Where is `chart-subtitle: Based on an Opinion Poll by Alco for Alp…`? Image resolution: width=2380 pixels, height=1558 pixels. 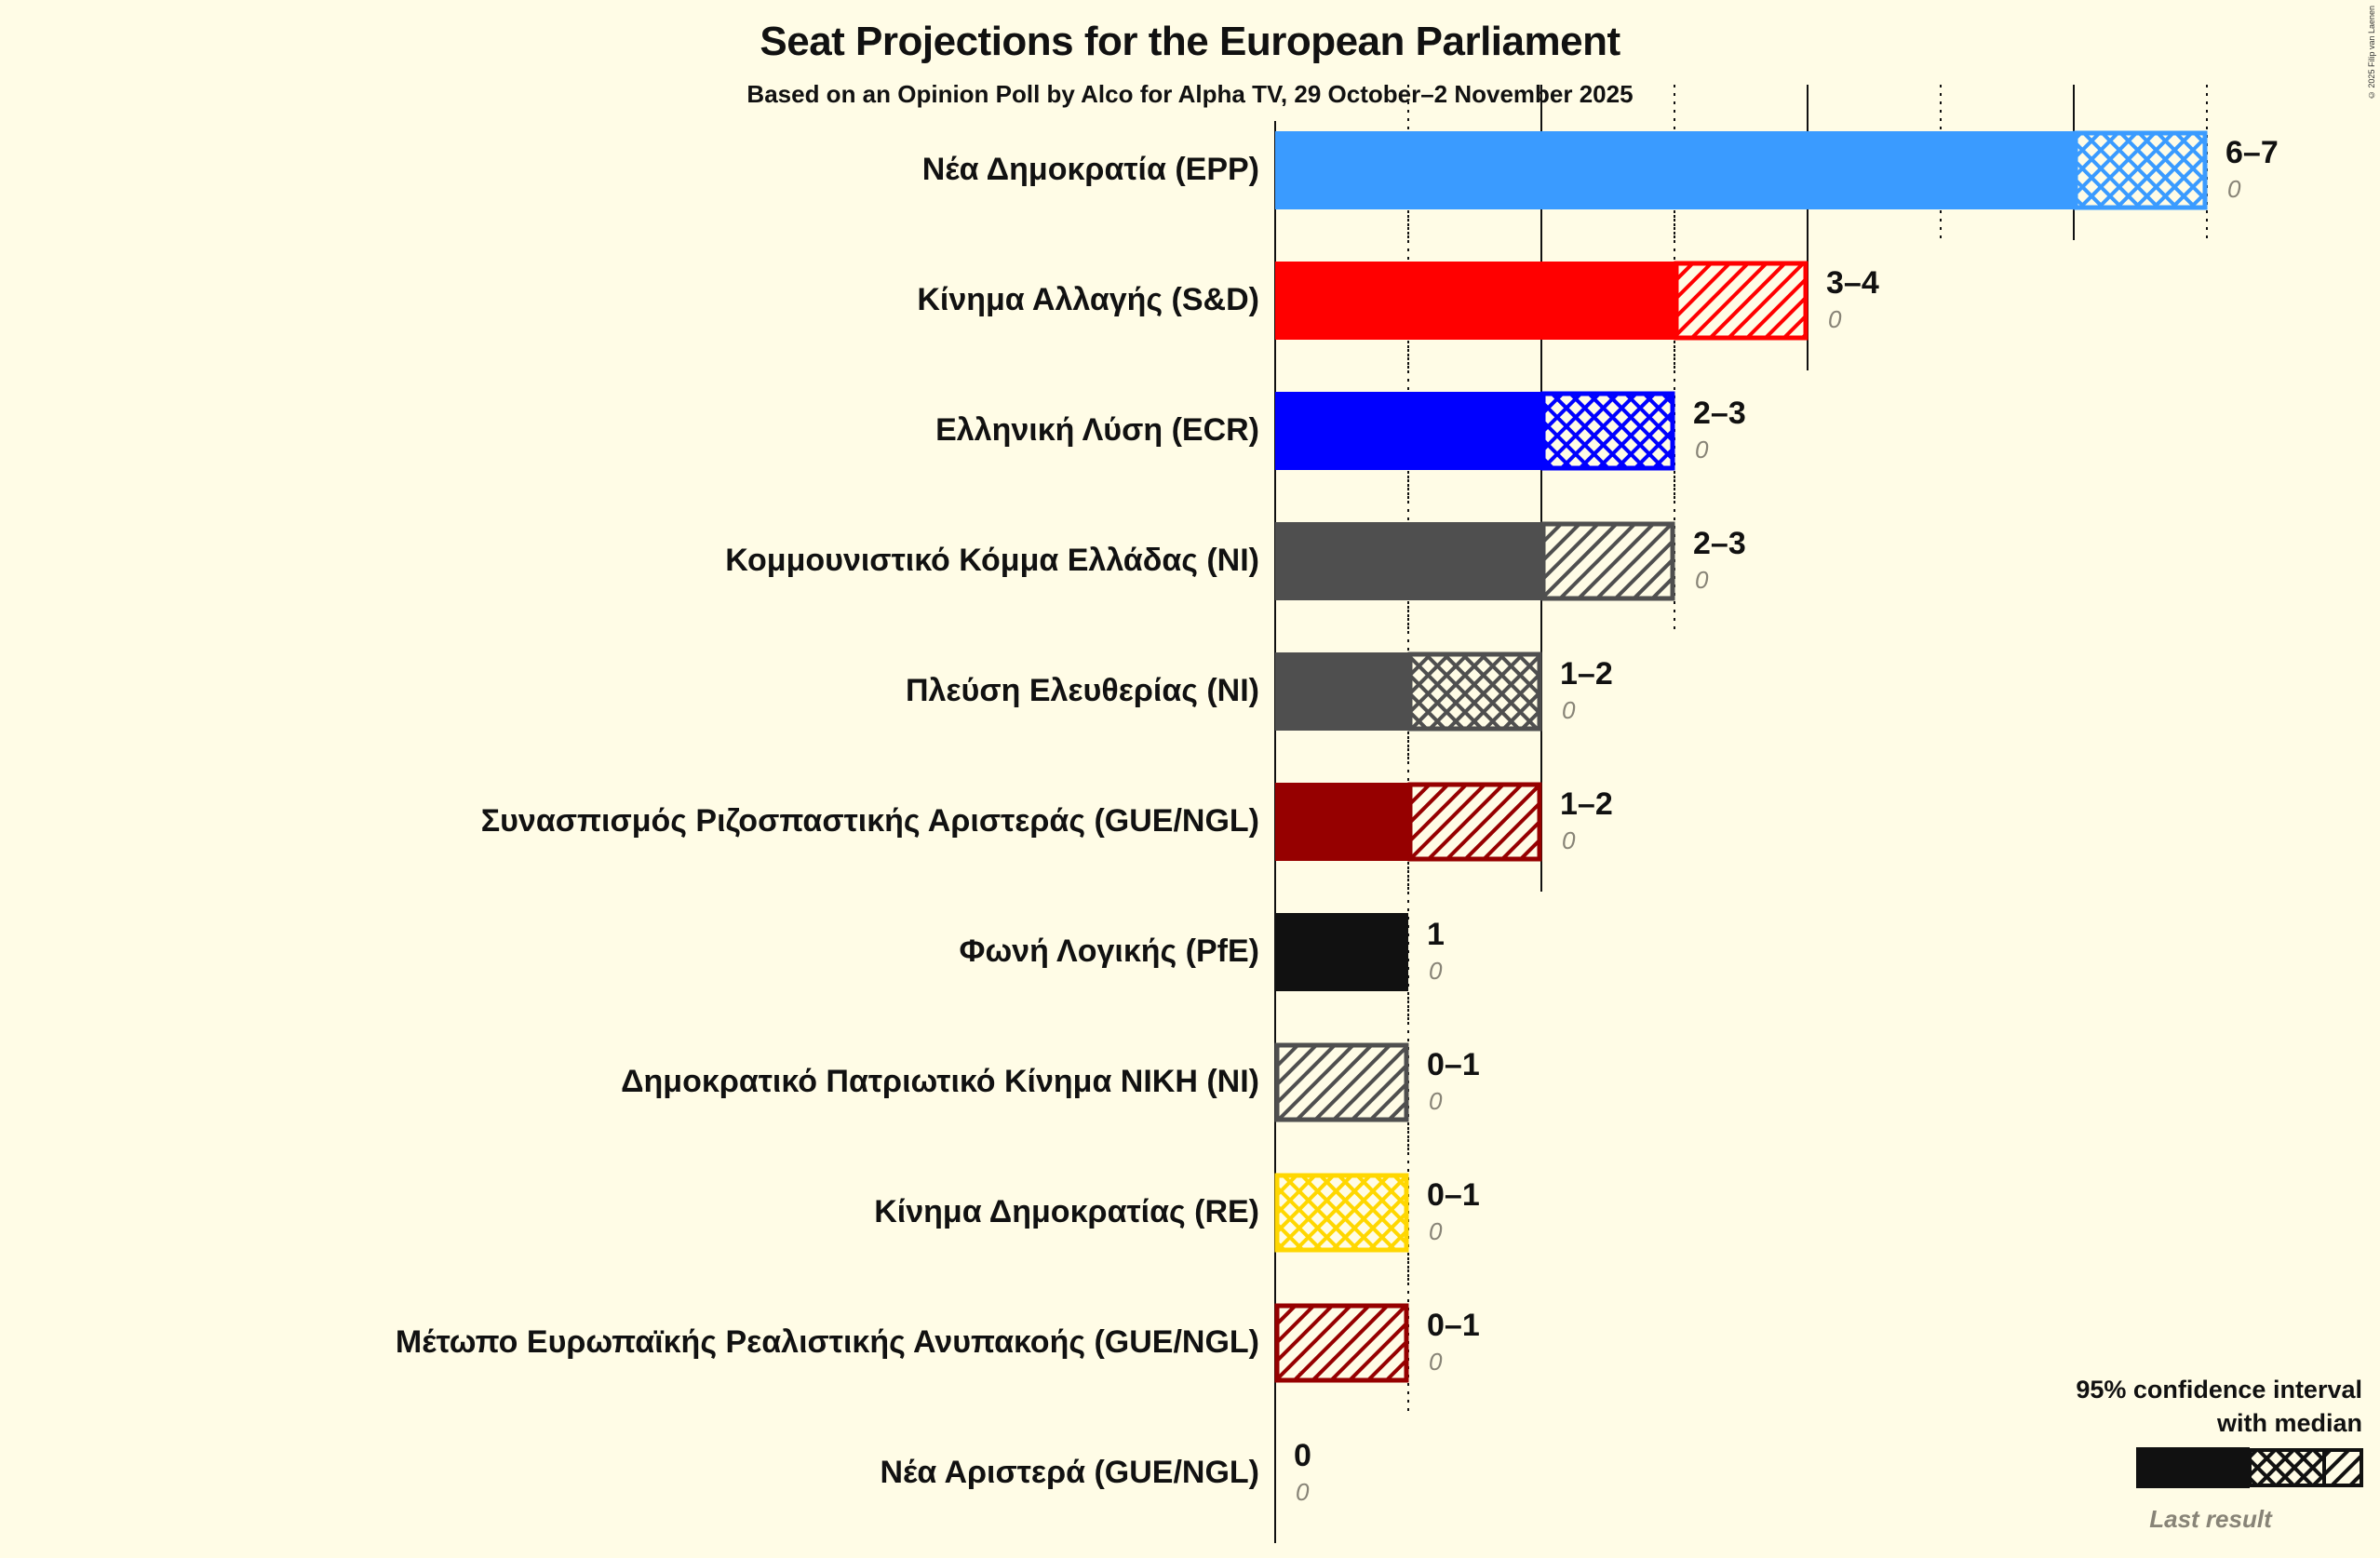 chart-subtitle: Based on an Opinion Poll by Alco for Alp… is located at coordinates (1190, 94).